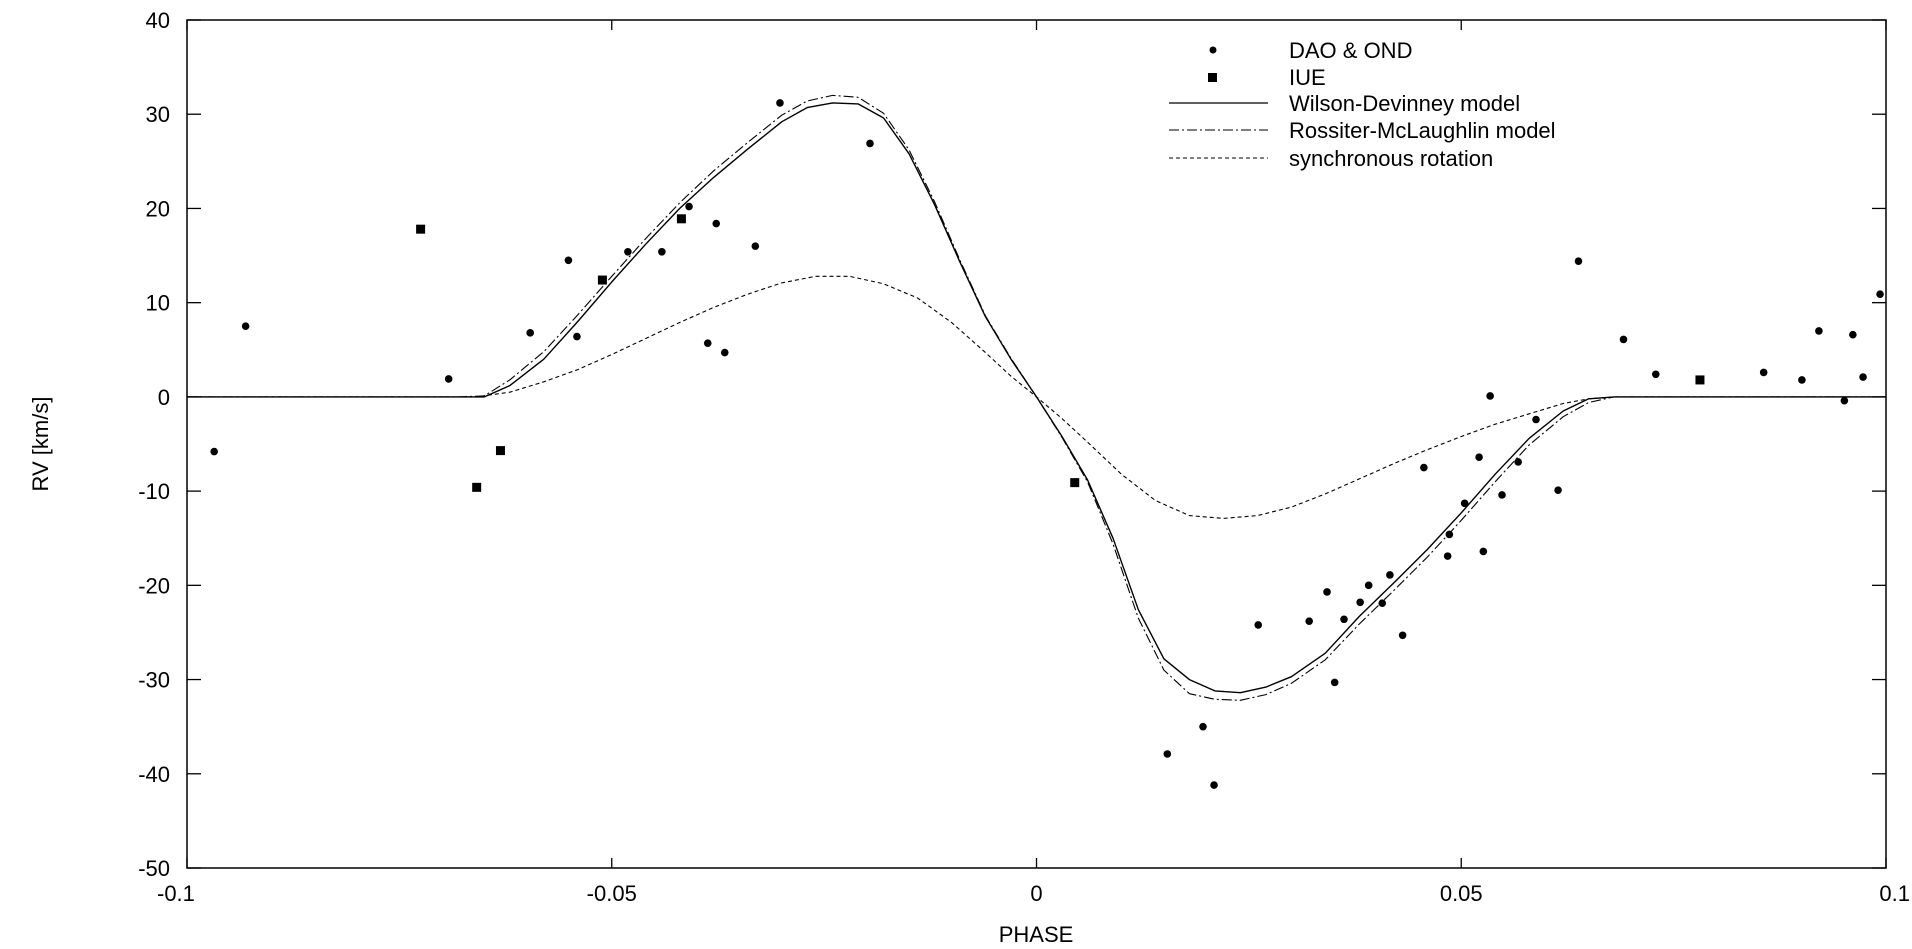 The width and height of the screenshot is (1912, 949). I want to click on legend-item-dao-ond: DAO & OND, so click(1311, 50).